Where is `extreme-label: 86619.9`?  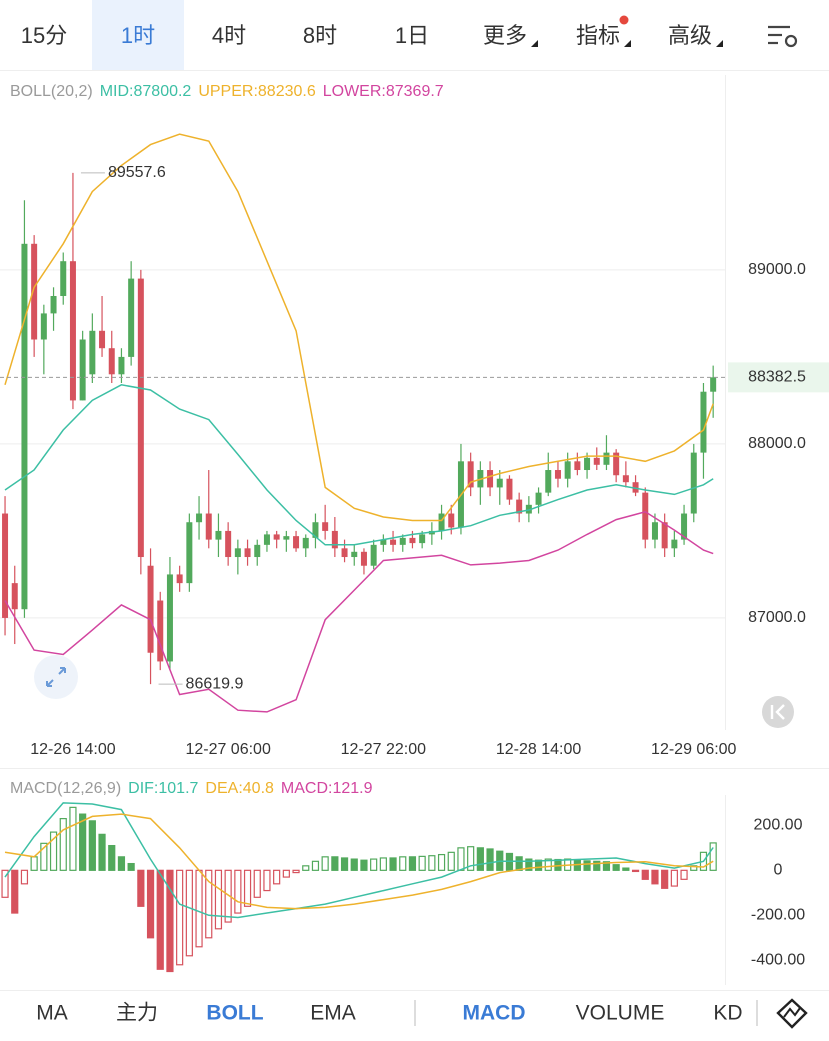
extreme-label: 86619.9 is located at coordinates (215, 683).